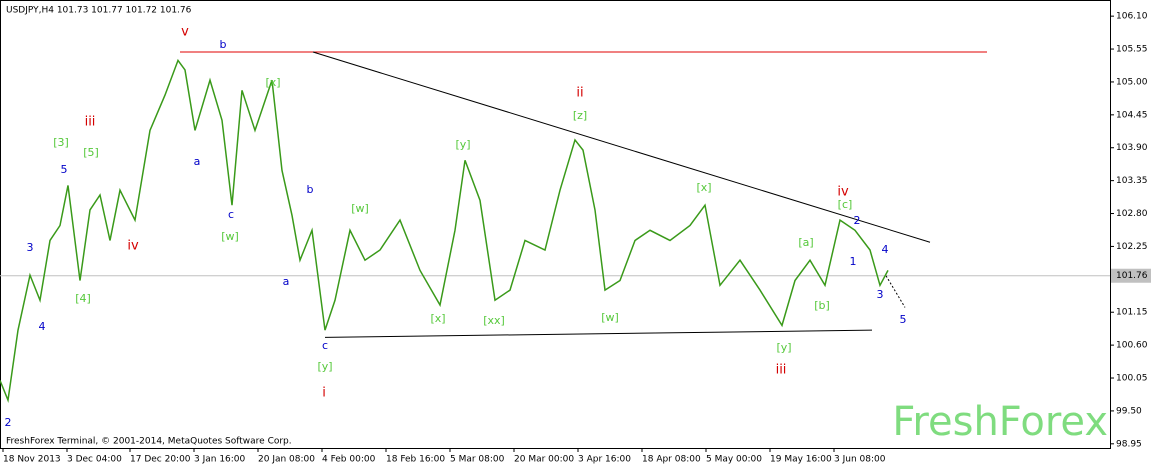  I want to click on x-tick-label: 5 Mar 08:00, so click(477, 460).